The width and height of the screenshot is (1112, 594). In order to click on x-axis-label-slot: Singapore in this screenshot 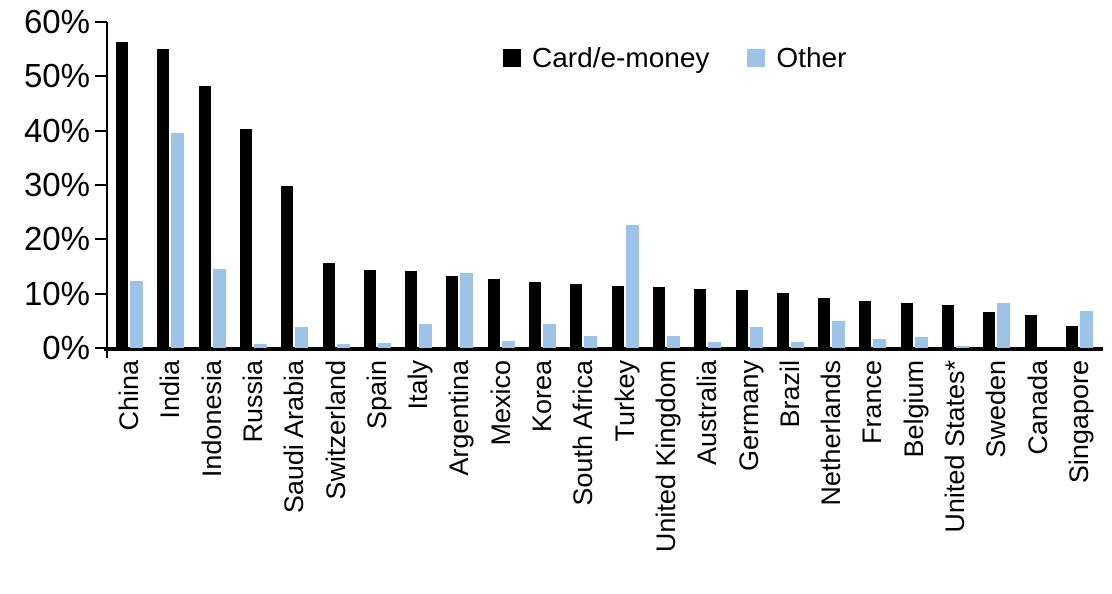, I will do `click(1079, 475)`.